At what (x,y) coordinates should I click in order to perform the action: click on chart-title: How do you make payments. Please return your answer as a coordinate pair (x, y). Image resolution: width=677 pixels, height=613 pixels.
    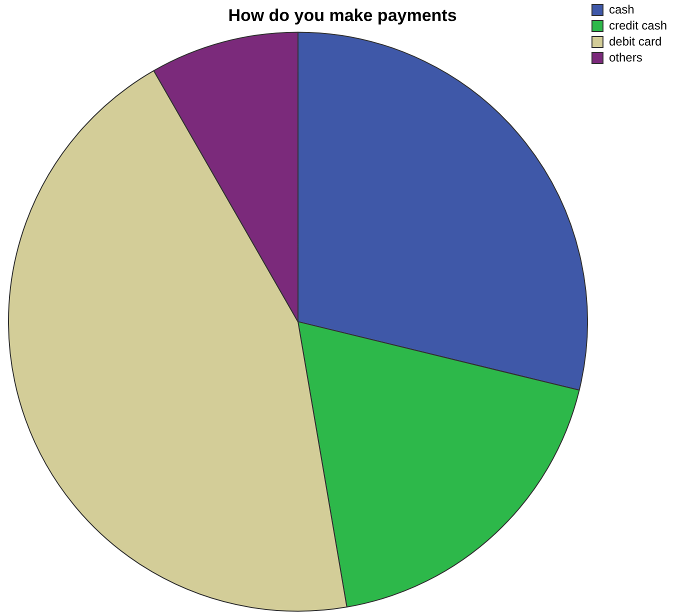
    Looking at the image, I should click on (342, 15).